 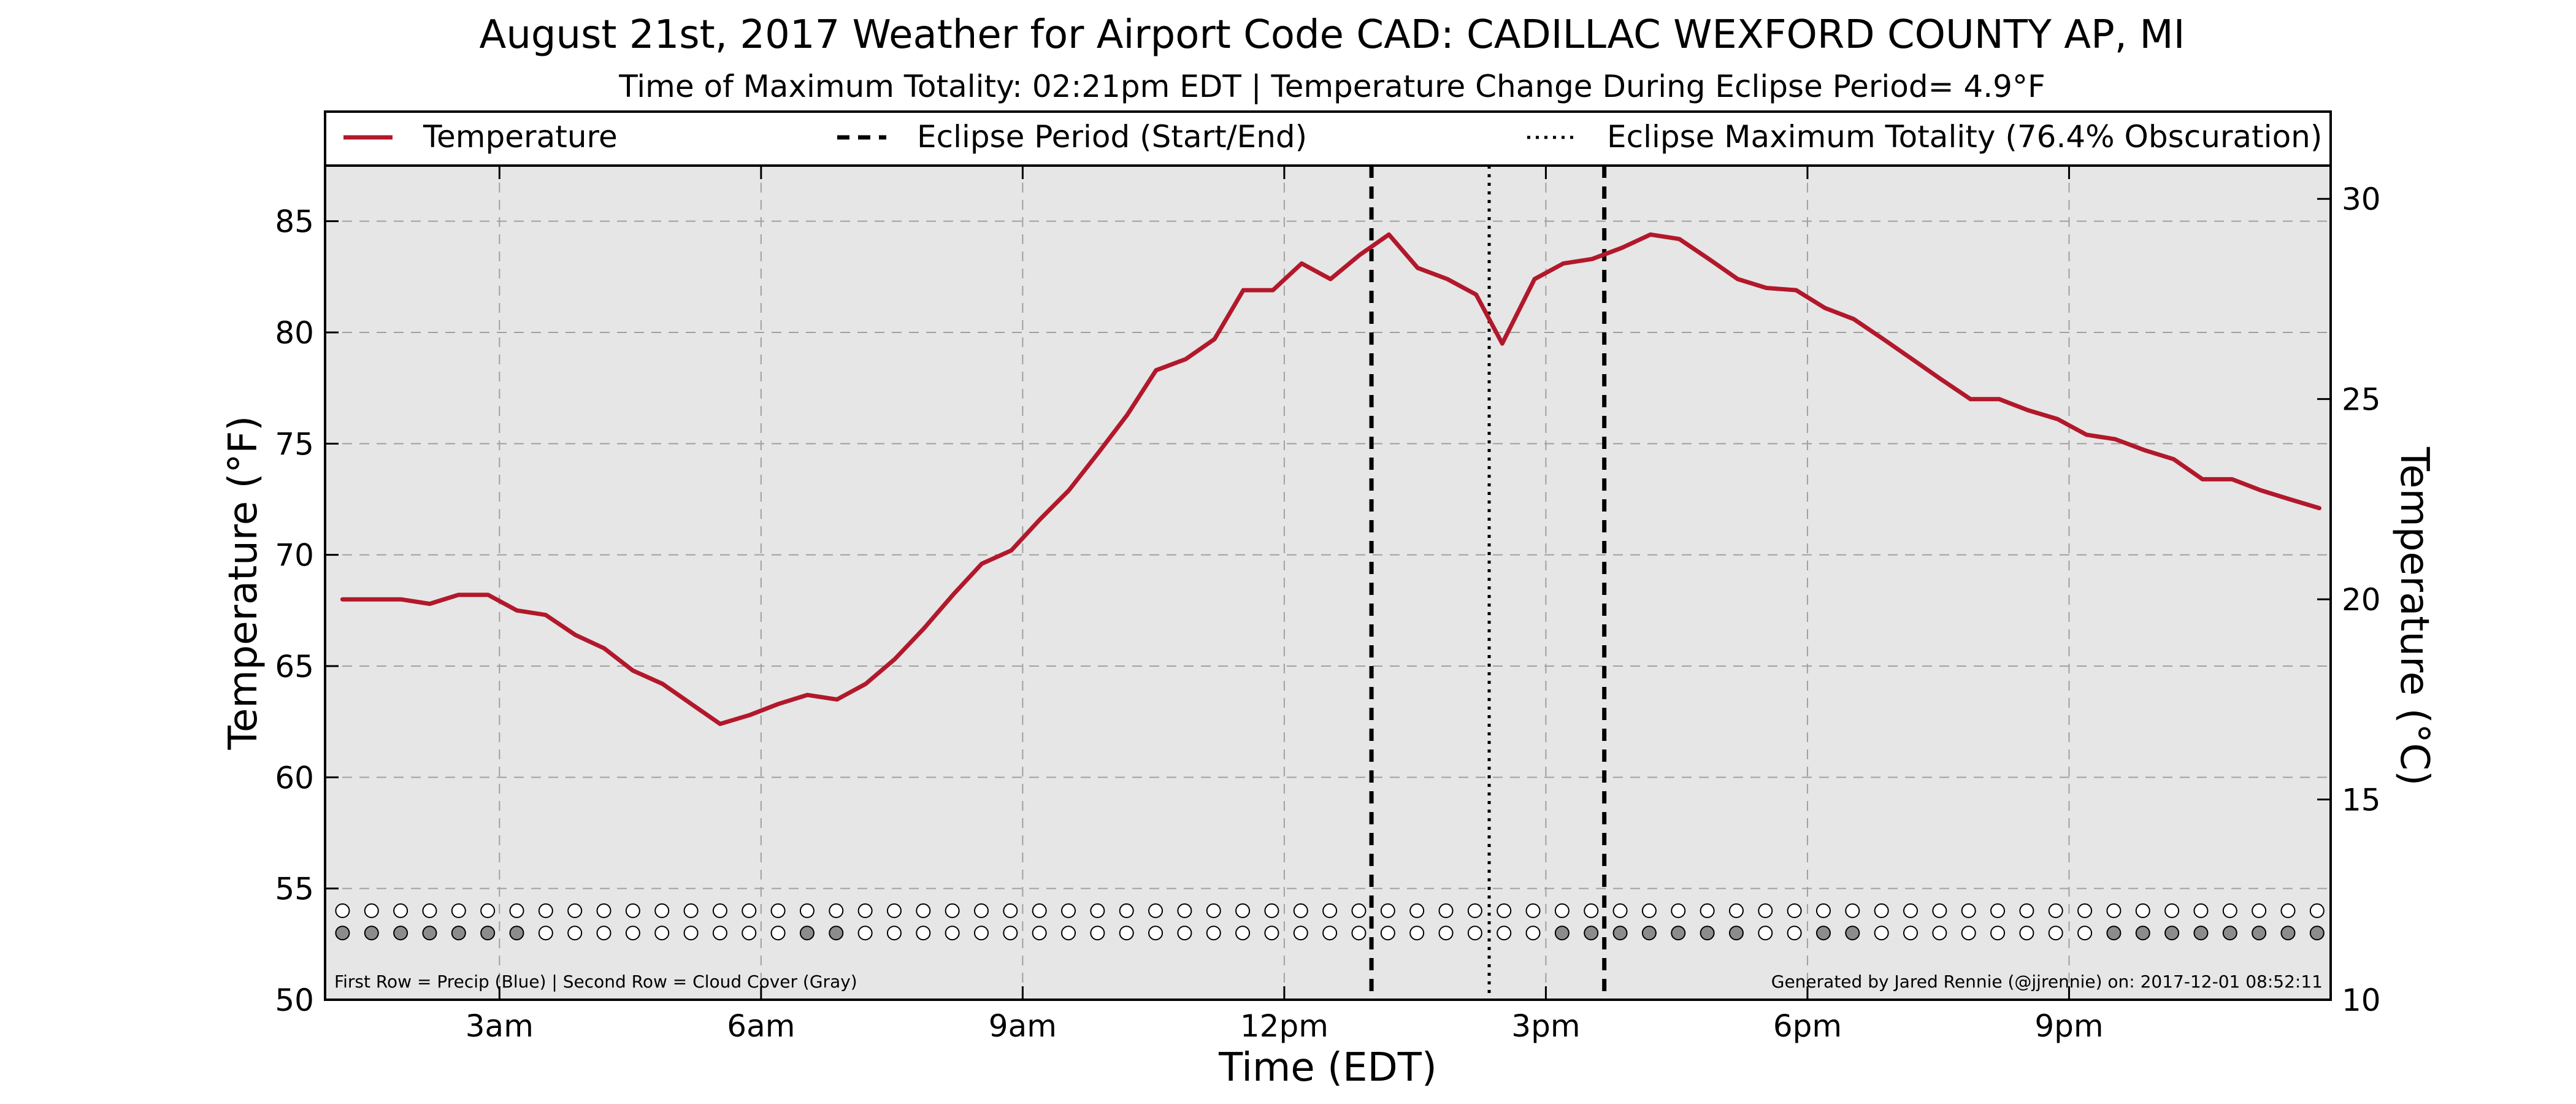 What do you see at coordinates (2361, 199) in the screenshot?
I see `y2-tick-label: 30` at bounding box center [2361, 199].